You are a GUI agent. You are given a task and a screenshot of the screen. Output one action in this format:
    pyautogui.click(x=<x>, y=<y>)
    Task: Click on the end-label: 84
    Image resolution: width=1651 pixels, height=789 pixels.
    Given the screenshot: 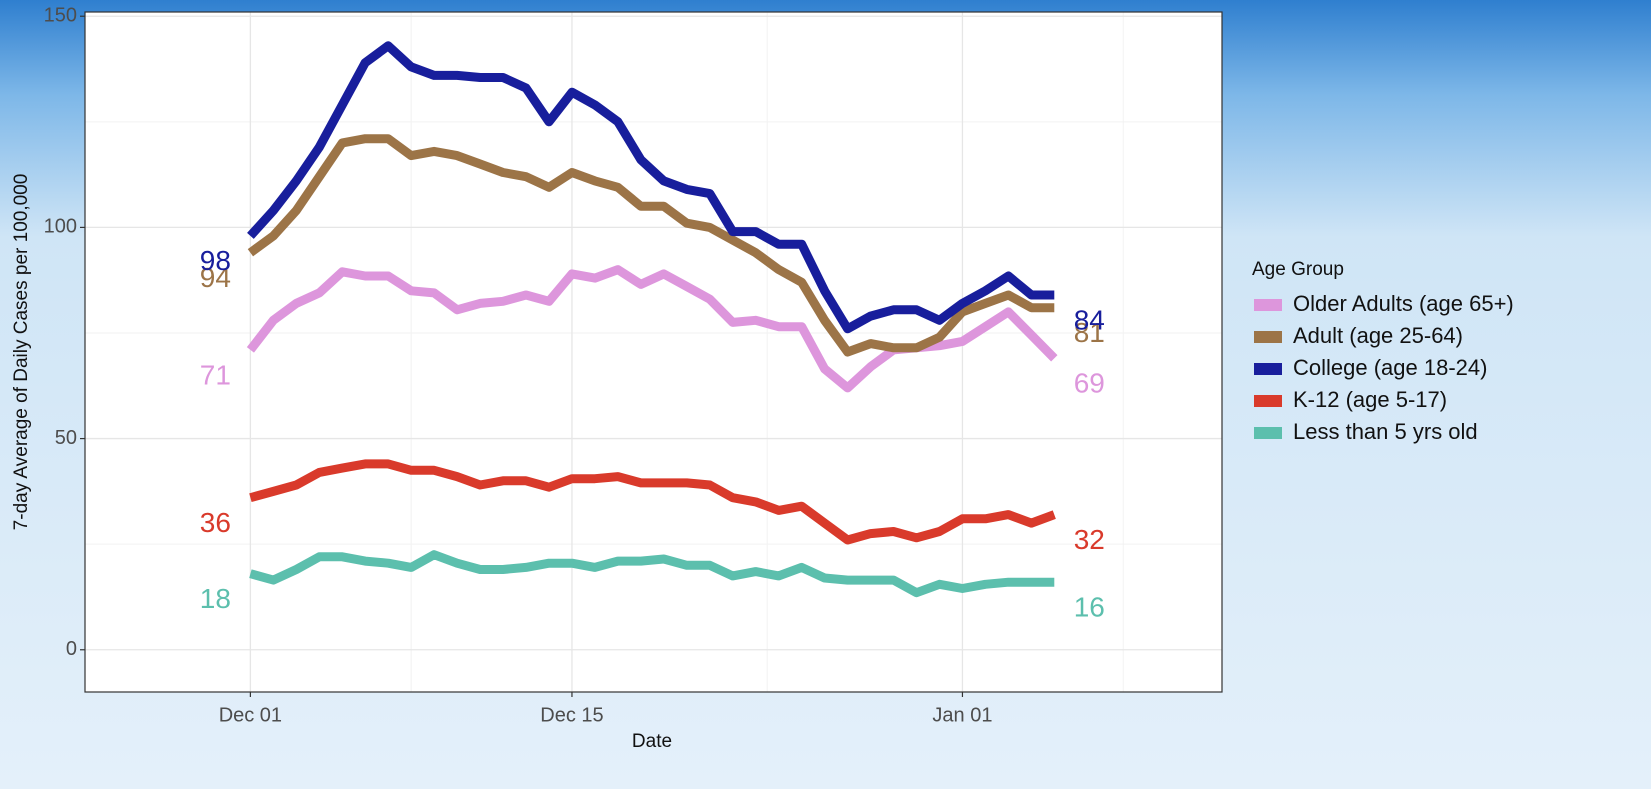 What is the action you would take?
    pyautogui.click(x=1089, y=319)
    